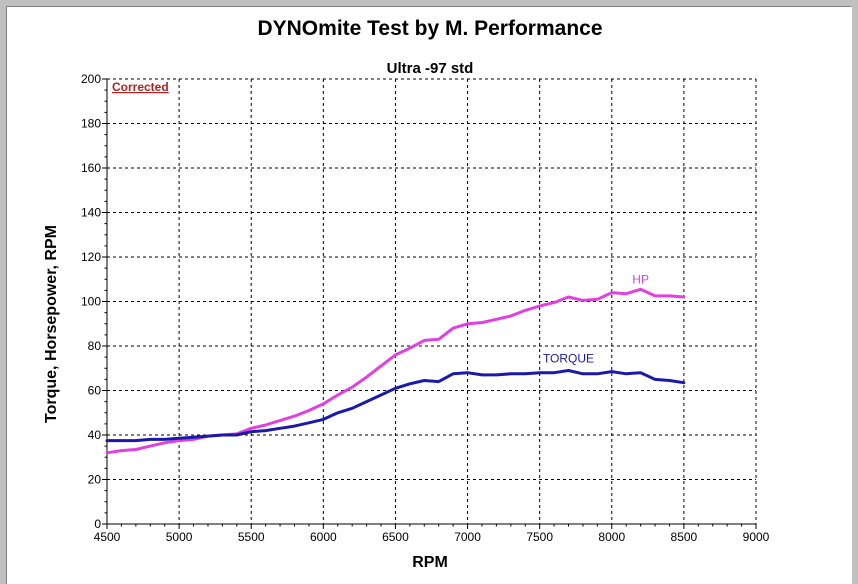 The height and width of the screenshot is (584, 858). Describe the element at coordinates (756, 537) in the screenshot. I see `x-tick-label: 9000` at that location.